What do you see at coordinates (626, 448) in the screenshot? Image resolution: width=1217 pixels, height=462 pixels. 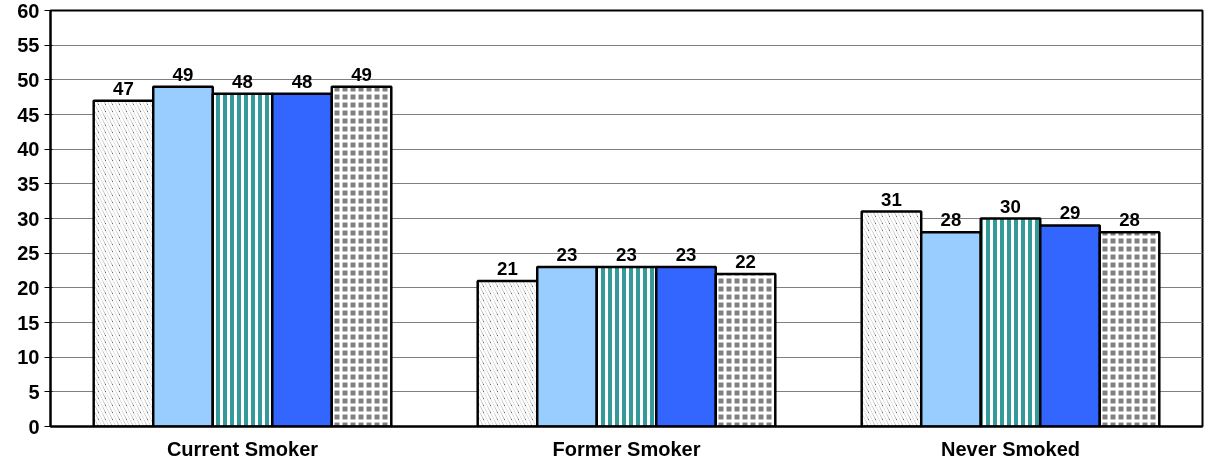 I see `x-tick-label: Former Smoker` at bounding box center [626, 448].